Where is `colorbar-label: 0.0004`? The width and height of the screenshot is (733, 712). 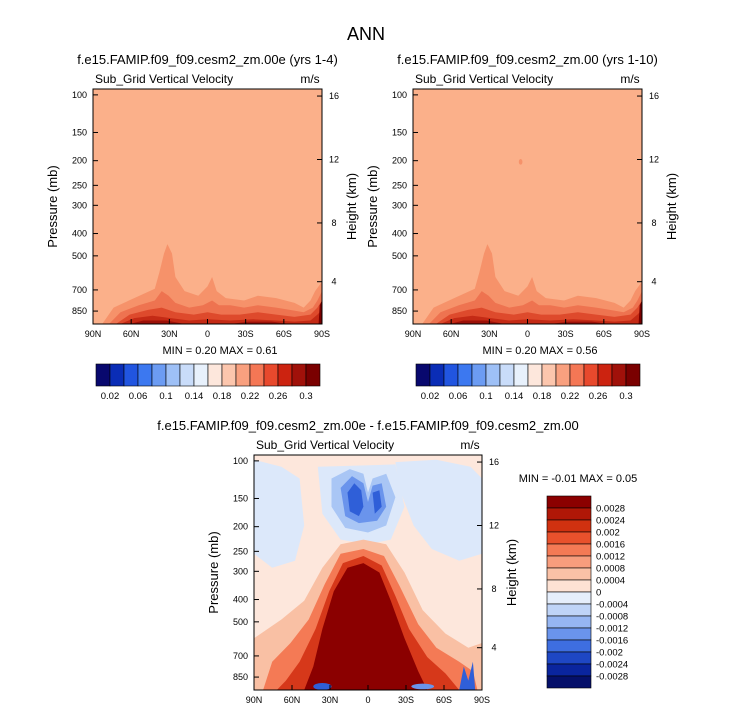
colorbar-label: 0.0004 is located at coordinates (610, 581).